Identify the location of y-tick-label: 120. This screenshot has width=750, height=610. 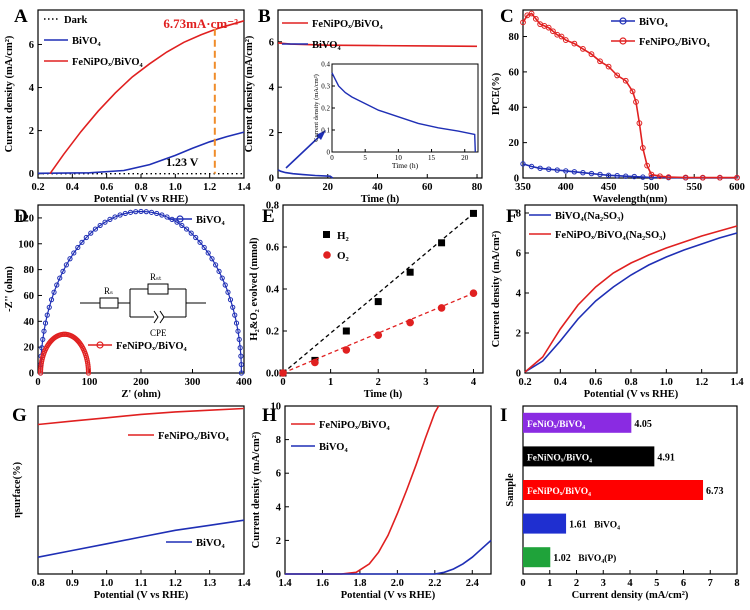
(26, 218).